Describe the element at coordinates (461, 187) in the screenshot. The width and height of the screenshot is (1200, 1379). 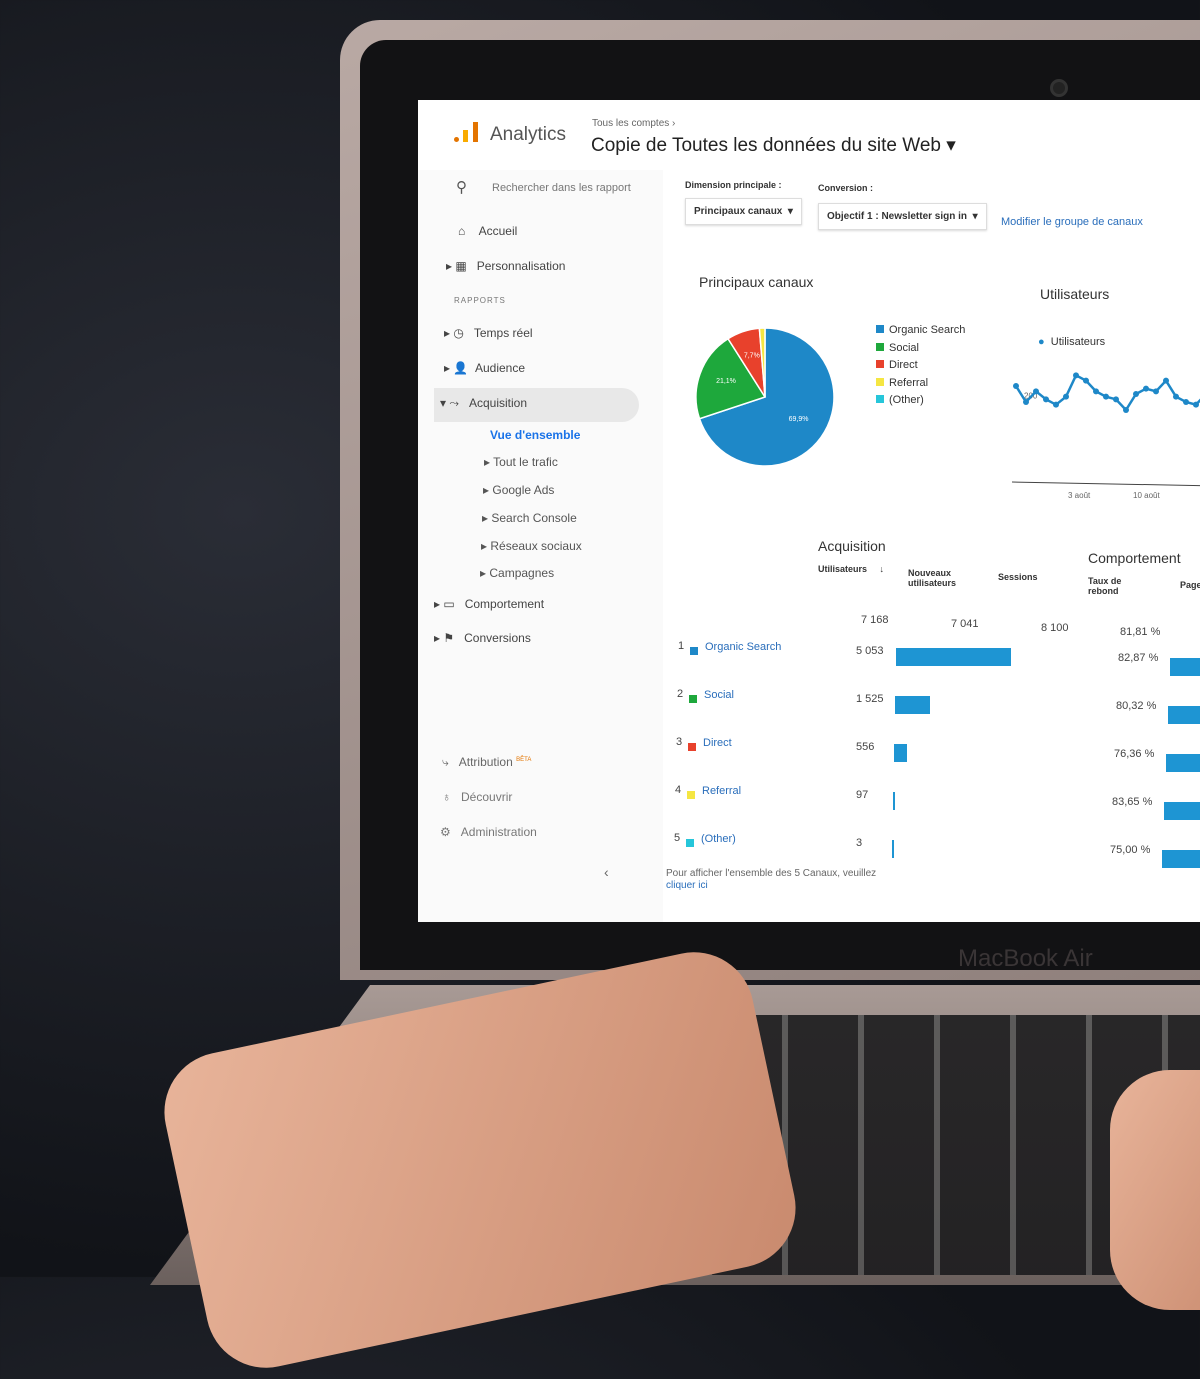
I see `search-icon: ⚲` at that location.